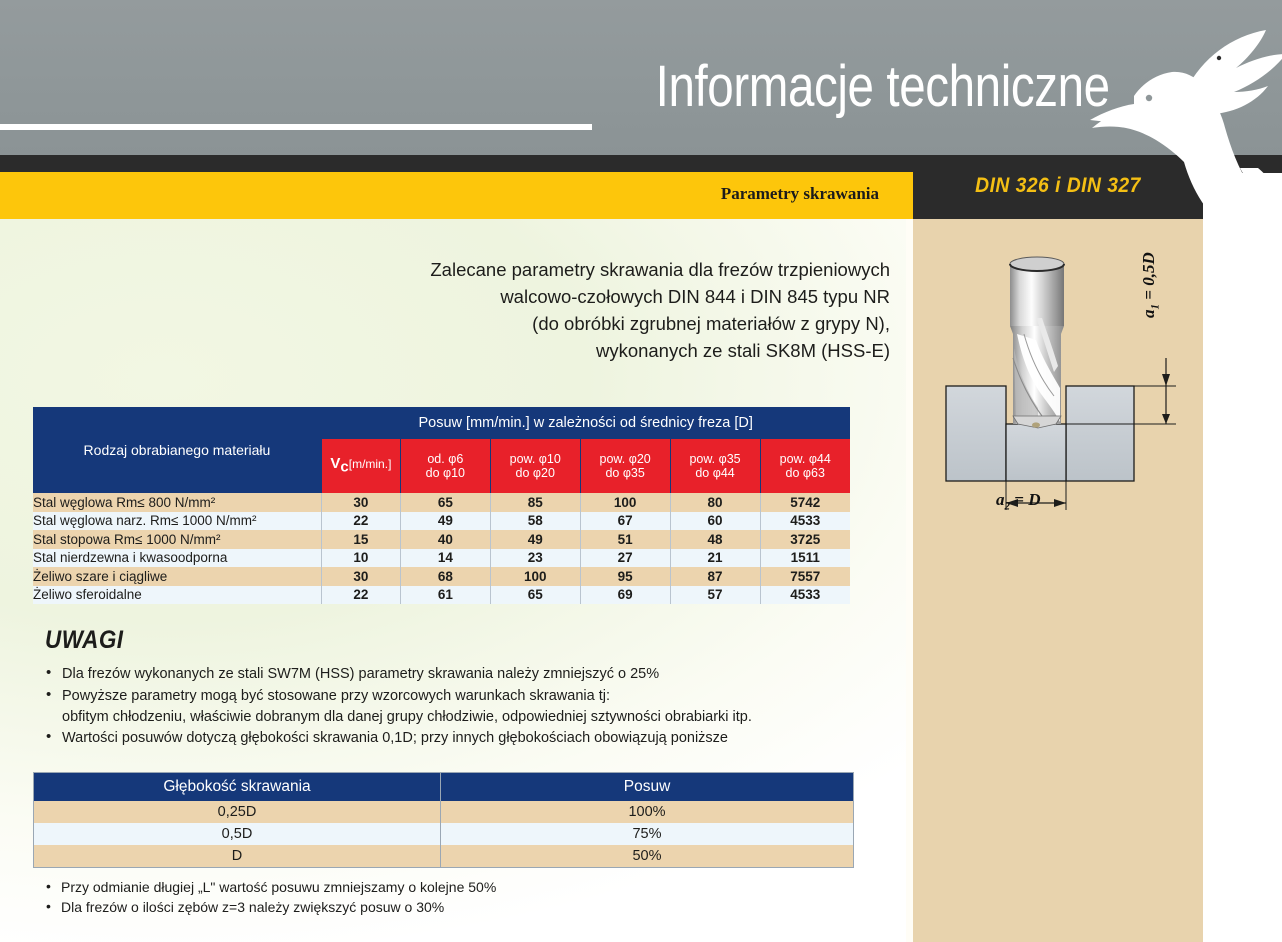  I want to click on dimension-label-depth: a1 = 0,5D, so click(1150, 285).